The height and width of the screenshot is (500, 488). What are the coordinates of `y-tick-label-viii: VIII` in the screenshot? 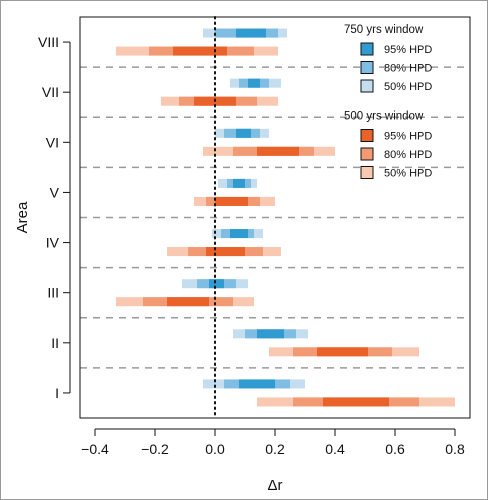 It's located at (48, 42).